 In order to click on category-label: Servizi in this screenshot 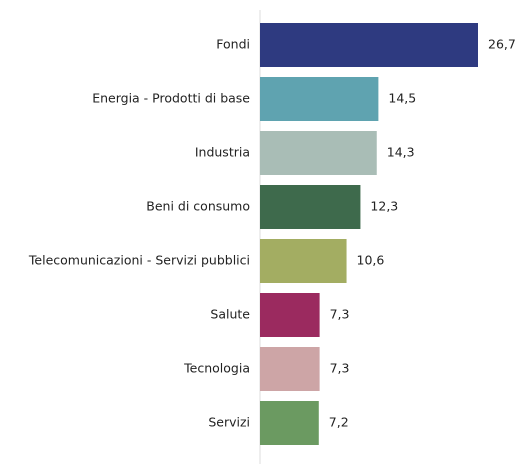, I will do `click(229, 422)`.